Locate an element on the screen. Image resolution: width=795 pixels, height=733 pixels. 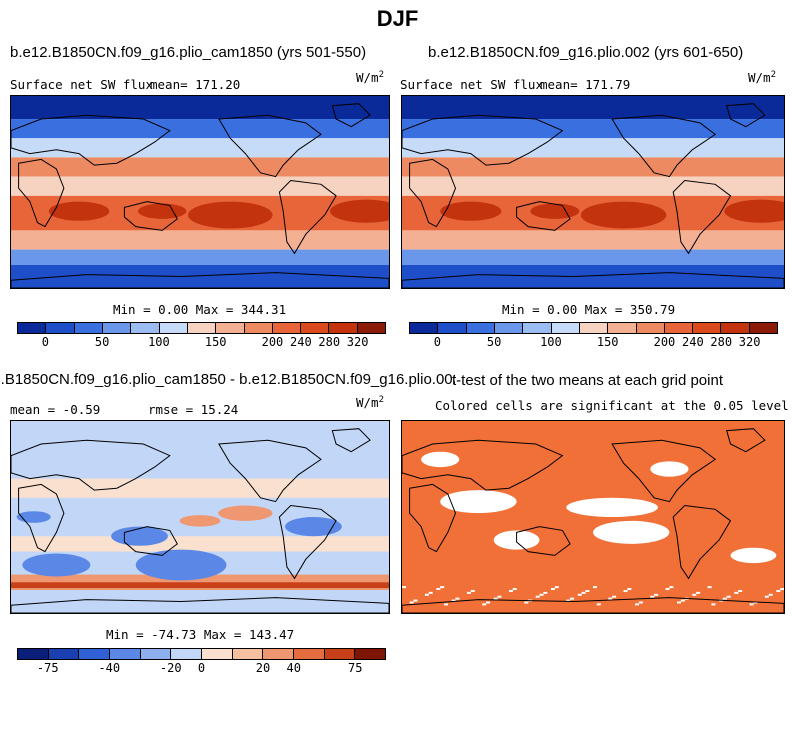
panel1-map is located at coordinates (200, 192).